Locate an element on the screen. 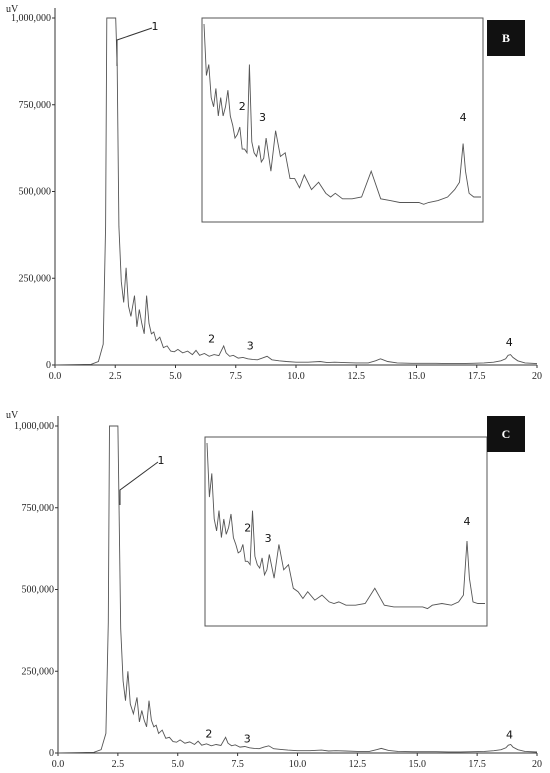 The image size is (550, 773). panel-badge-label: C is located at coordinates (506, 434).